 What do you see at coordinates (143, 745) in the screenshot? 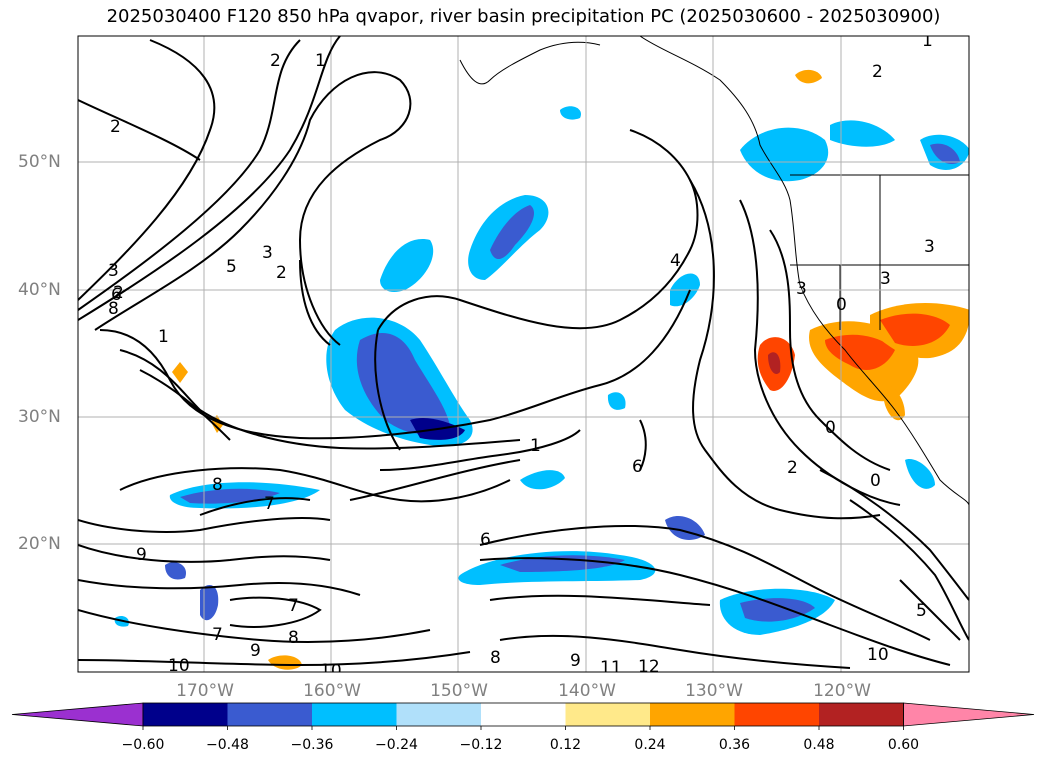
I see `colorbar-tick-label: −0.60` at bounding box center [143, 745].